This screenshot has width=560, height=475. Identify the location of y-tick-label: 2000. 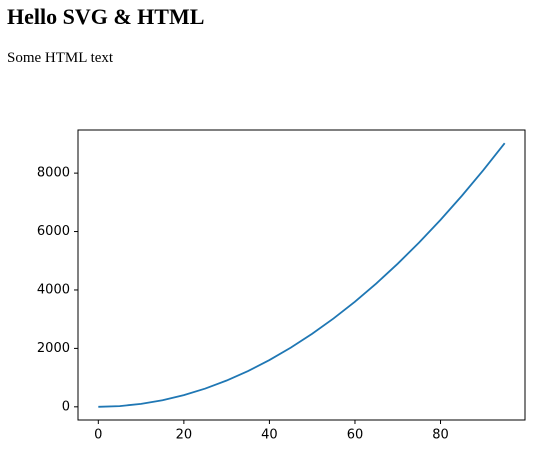
(53, 348).